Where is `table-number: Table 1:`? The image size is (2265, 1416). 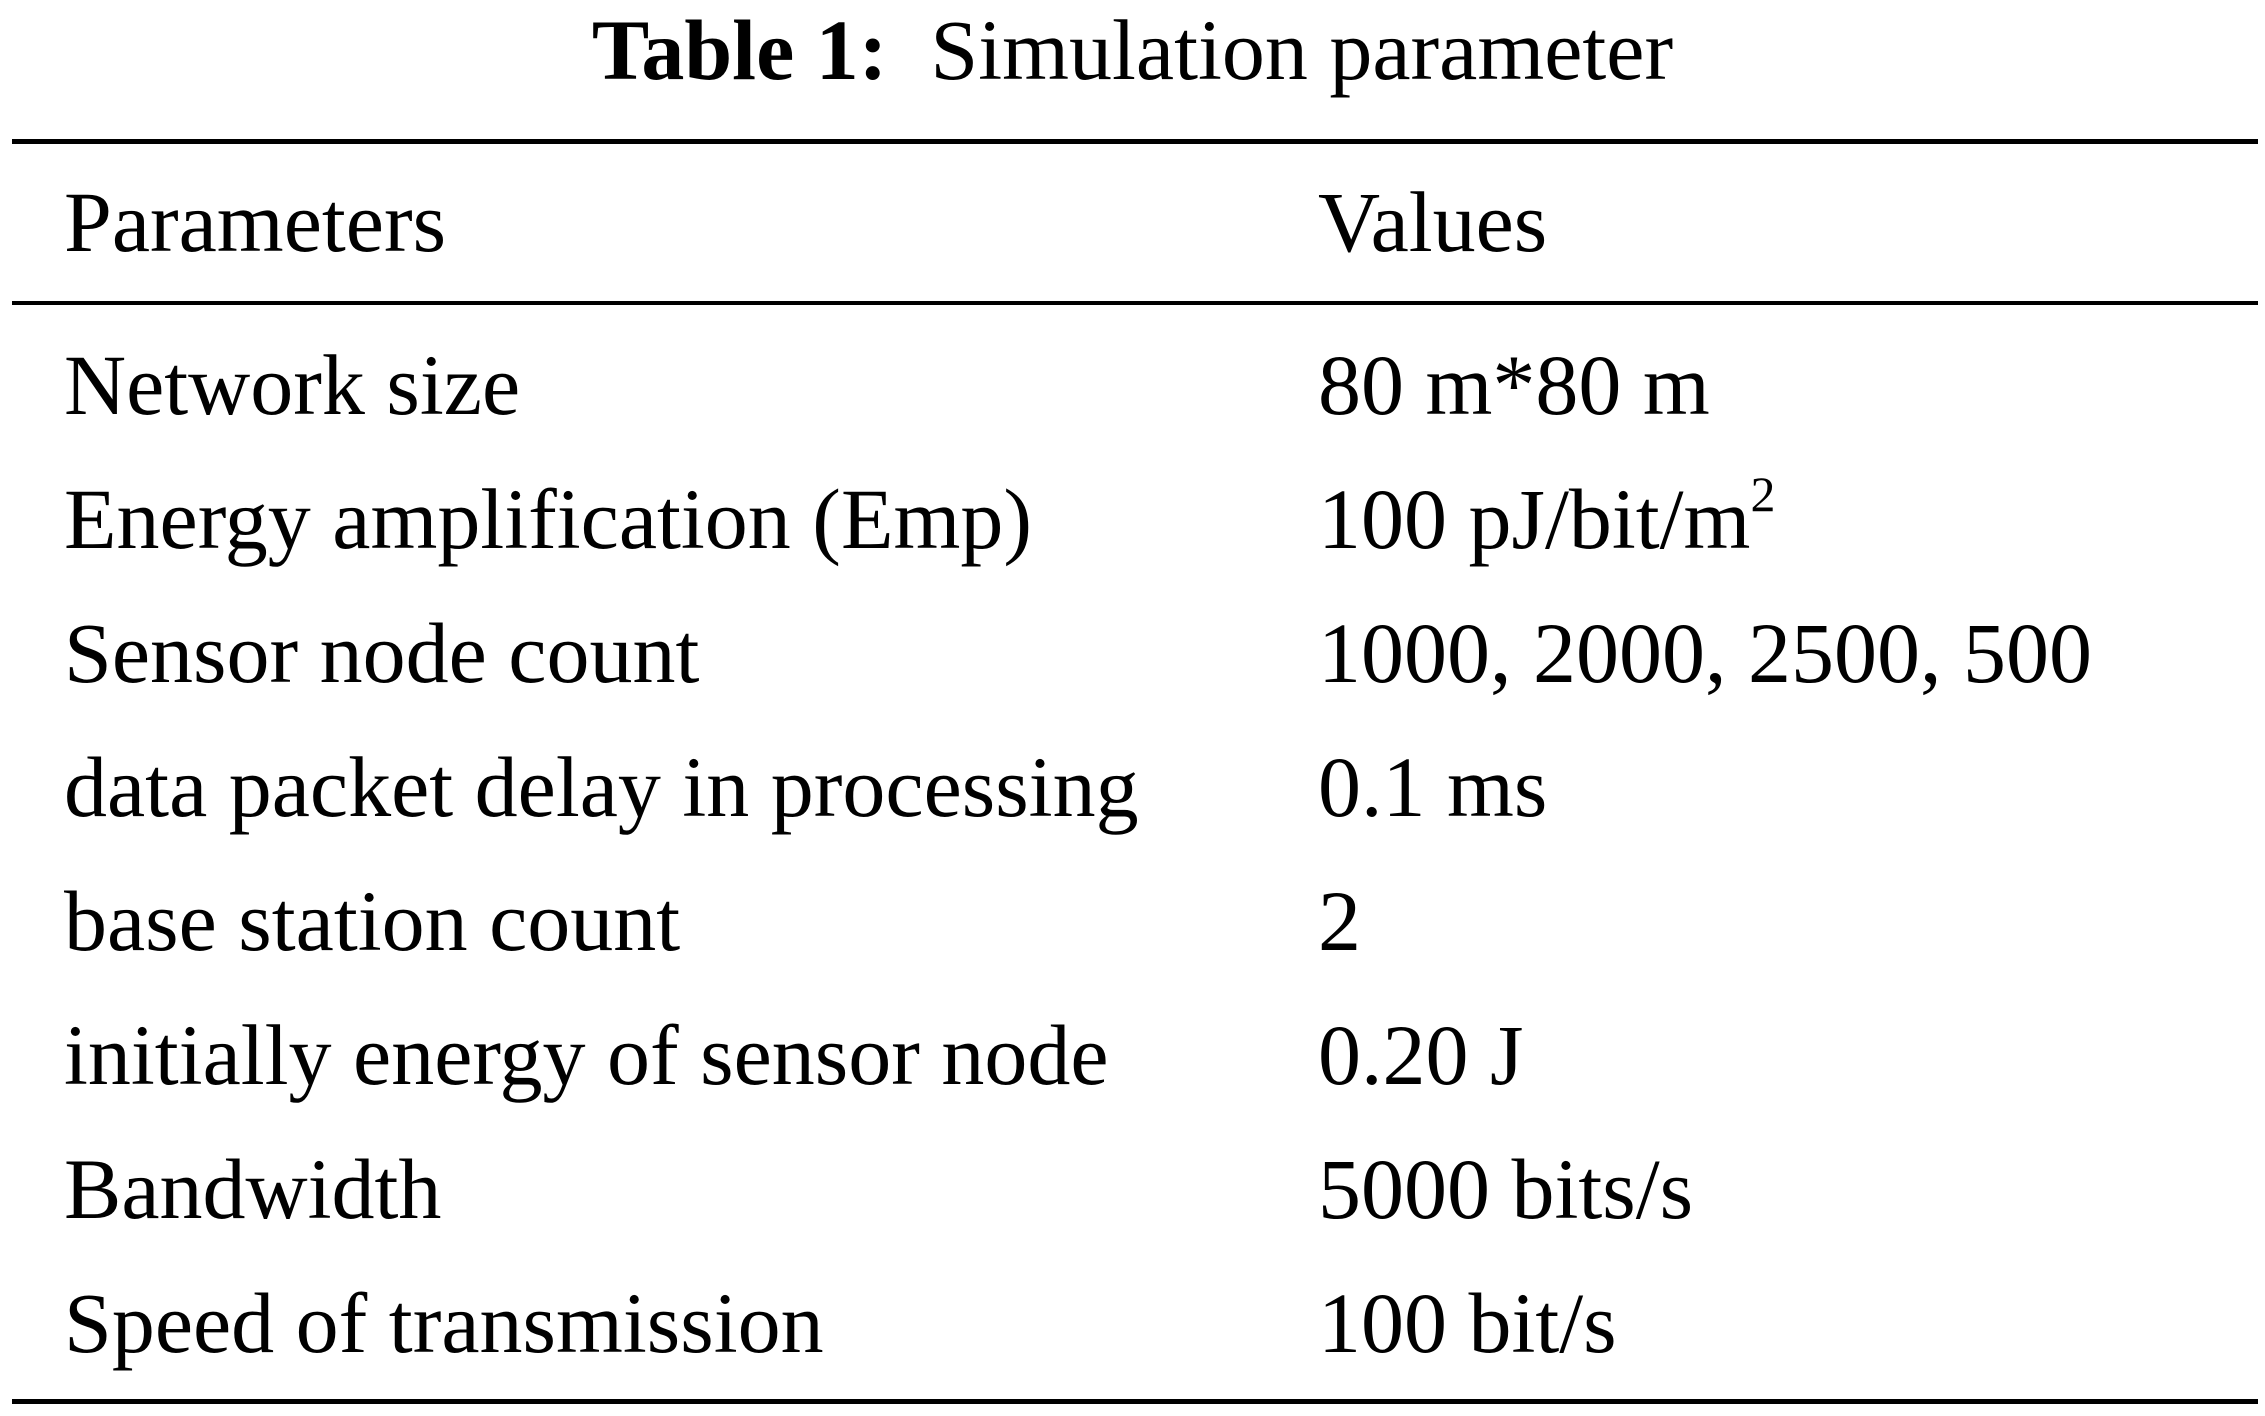 table-number: Table 1: is located at coordinates (739, 50).